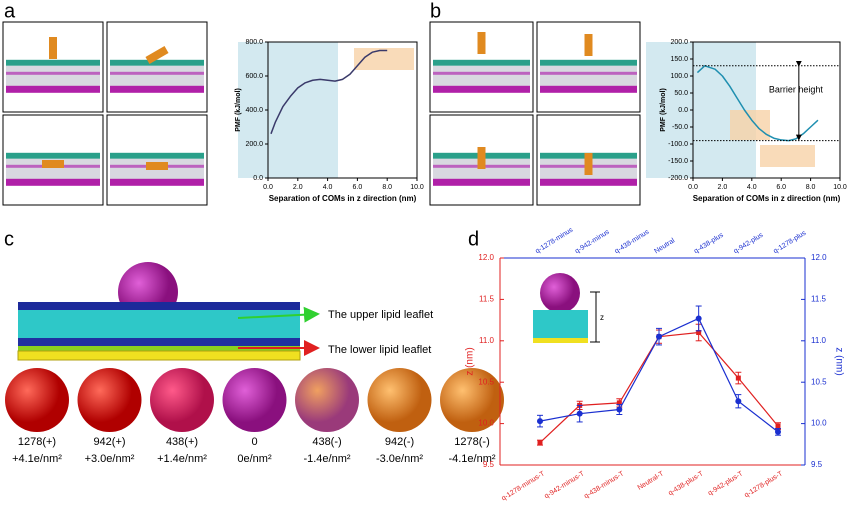 The height and width of the screenshot is (510, 850). I want to click on x-tick-label: Neutral-T, so click(651, 481).